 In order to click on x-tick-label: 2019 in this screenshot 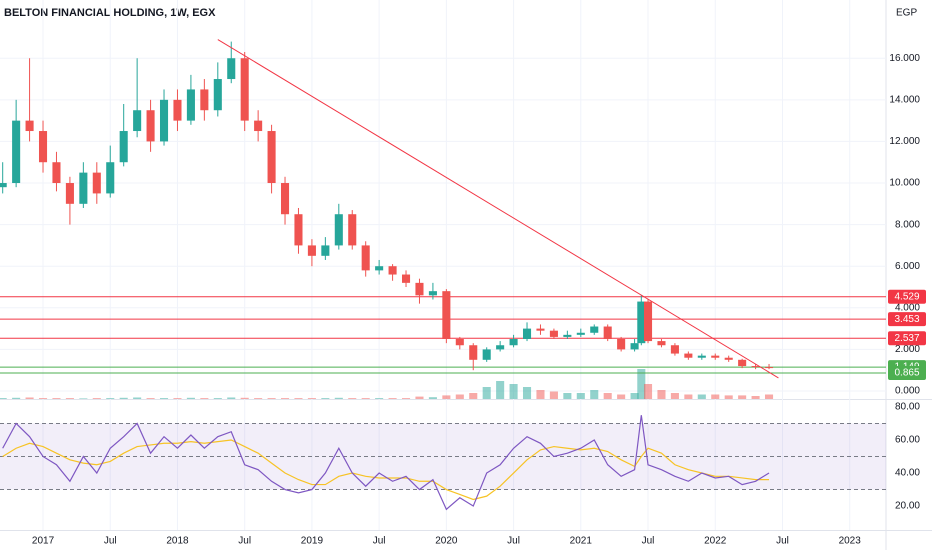, I will do `click(312, 541)`.